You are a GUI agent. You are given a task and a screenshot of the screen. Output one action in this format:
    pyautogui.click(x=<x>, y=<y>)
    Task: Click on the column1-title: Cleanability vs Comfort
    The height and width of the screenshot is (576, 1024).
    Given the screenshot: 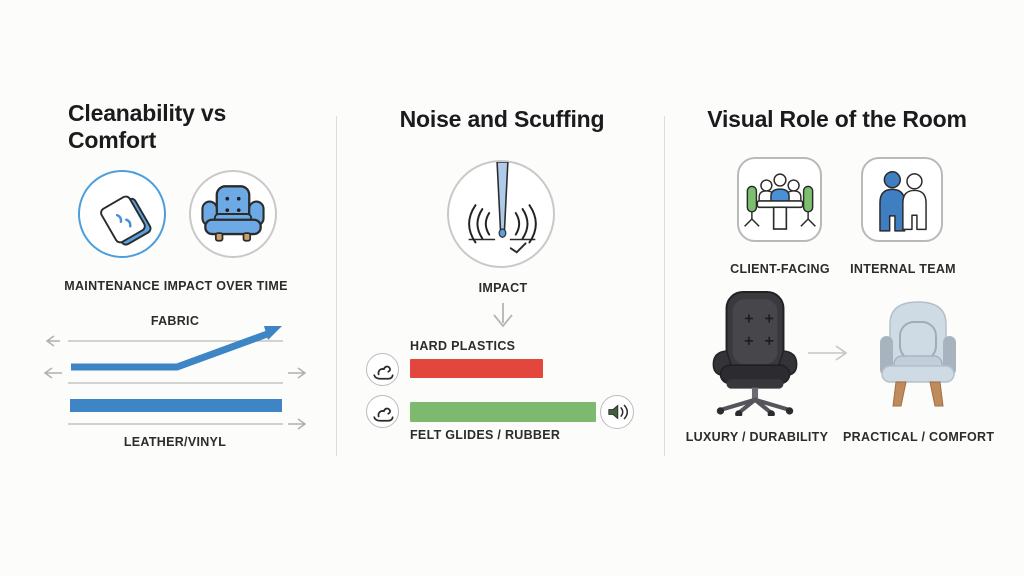 What is the action you would take?
    pyautogui.click(x=147, y=127)
    